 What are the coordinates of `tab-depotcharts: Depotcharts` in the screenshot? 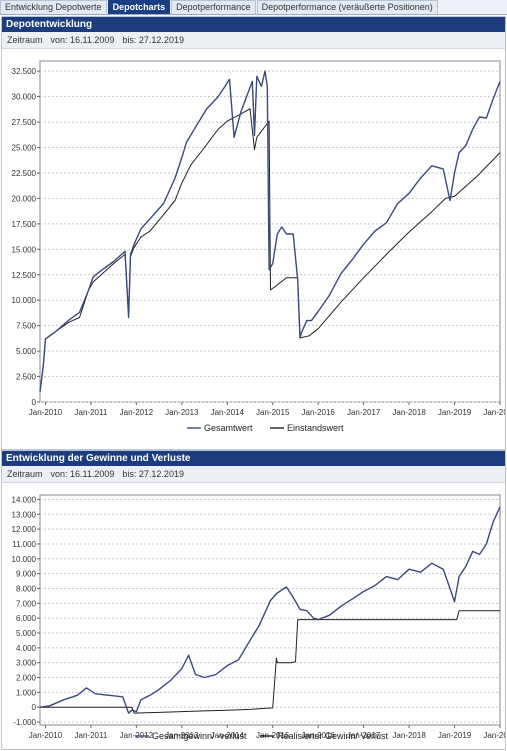 It's located at (139, 7).